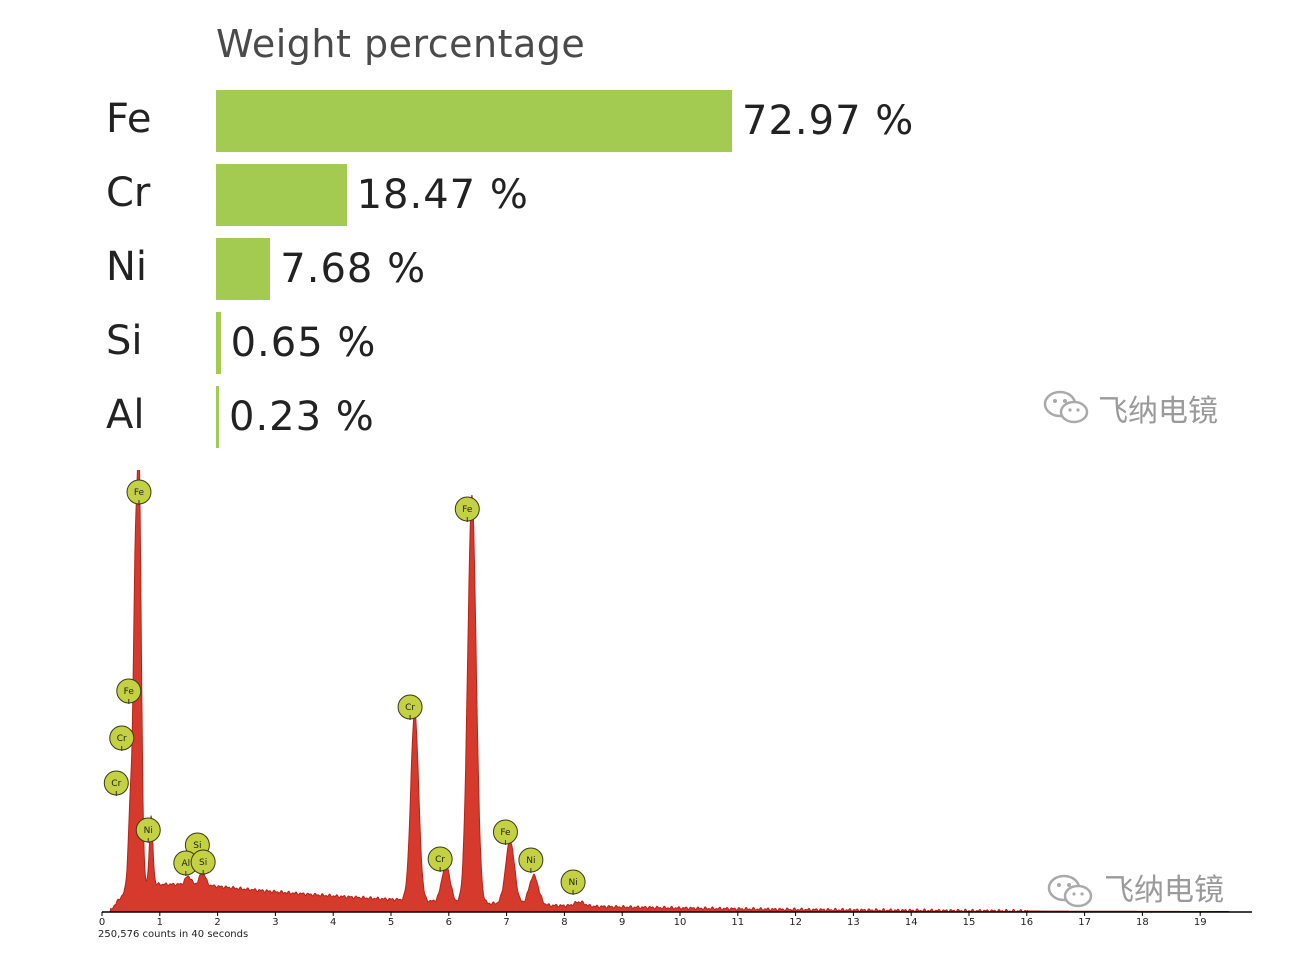 This screenshot has width=1308, height=968. I want to click on x-tick-label: 6, so click(449, 922).